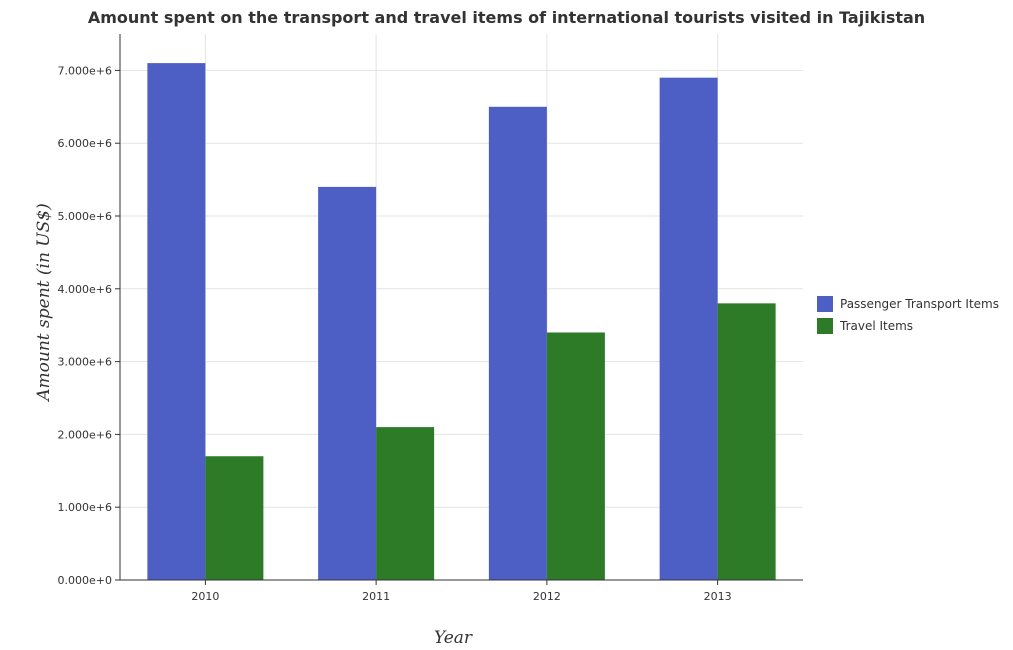 The height and width of the screenshot is (650, 1013). I want to click on y-tick-label: 2.000e+6, so click(85, 434).